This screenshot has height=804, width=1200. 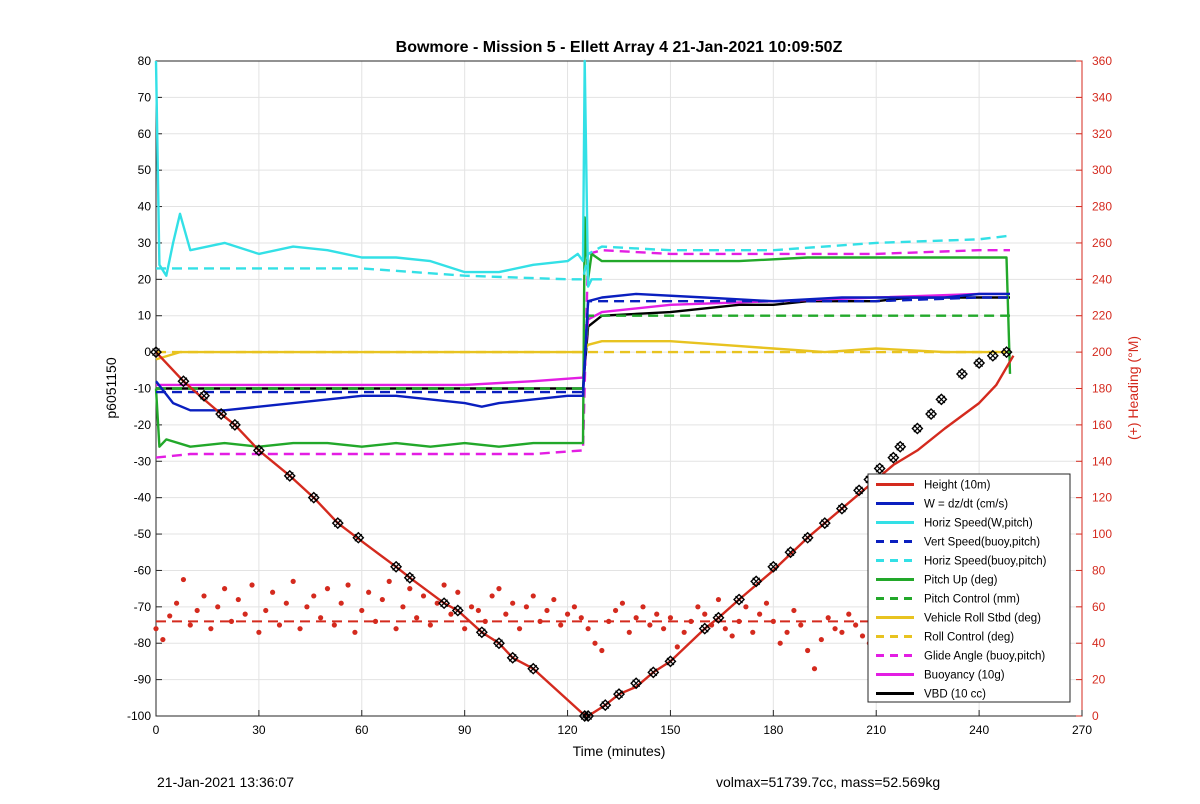 What do you see at coordinates (985, 562) in the screenshot?
I see `legend-label: Horiz Speed(buoy,pitch)` at bounding box center [985, 562].